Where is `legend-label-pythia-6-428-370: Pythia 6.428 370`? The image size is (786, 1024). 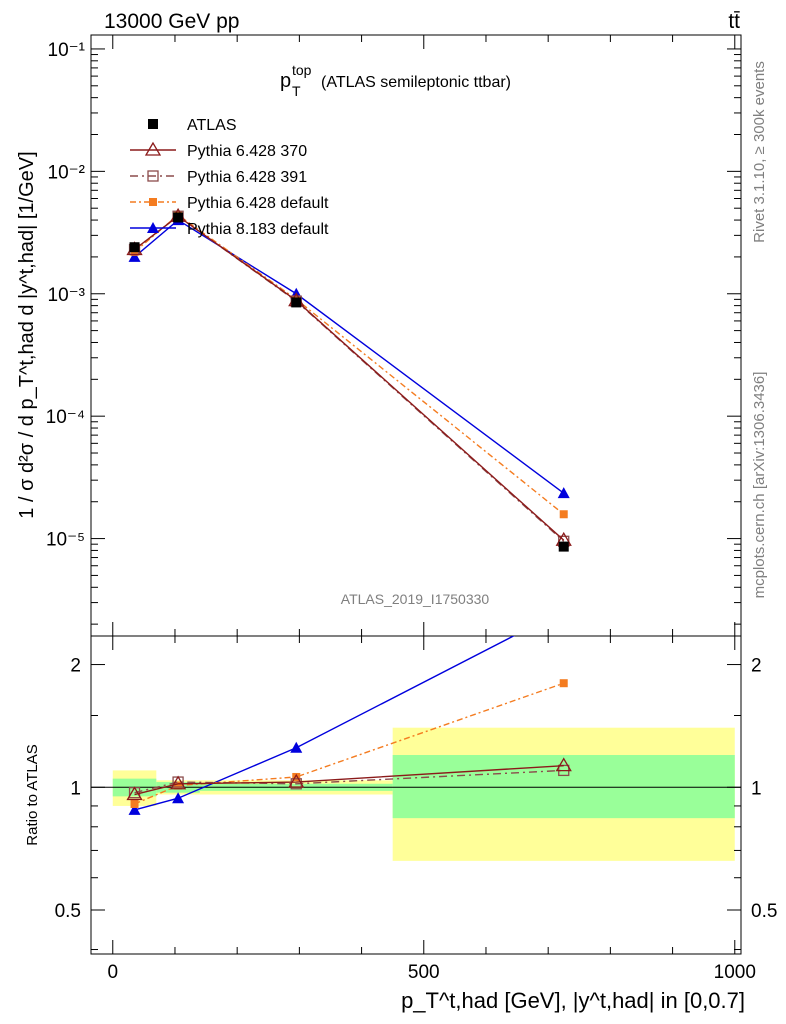 legend-label-pythia-6-428-370: Pythia 6.428 370 is located at coordinates (247, 151).